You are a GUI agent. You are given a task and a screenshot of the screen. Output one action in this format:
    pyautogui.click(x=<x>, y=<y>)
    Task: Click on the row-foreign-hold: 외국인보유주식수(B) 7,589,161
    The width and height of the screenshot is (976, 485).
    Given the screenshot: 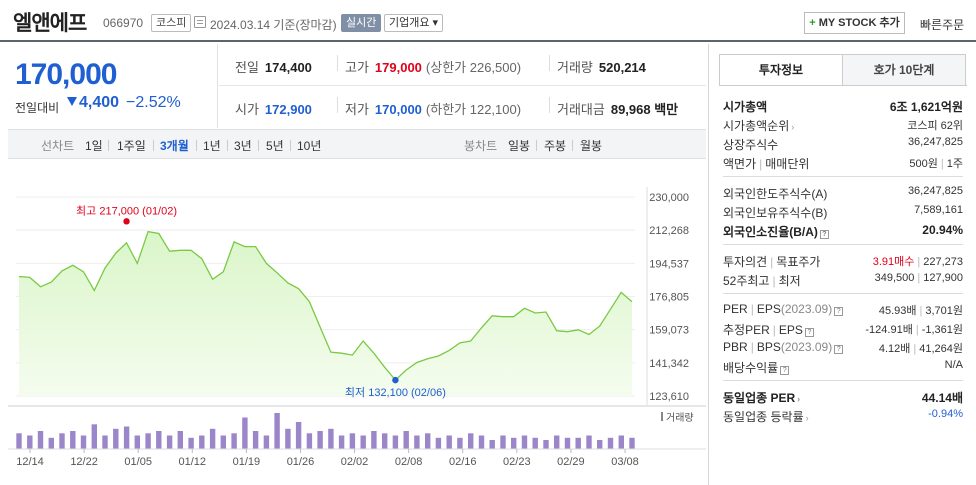 What is the action you would take?
    pyautogui.click(x=843, y=211)
    